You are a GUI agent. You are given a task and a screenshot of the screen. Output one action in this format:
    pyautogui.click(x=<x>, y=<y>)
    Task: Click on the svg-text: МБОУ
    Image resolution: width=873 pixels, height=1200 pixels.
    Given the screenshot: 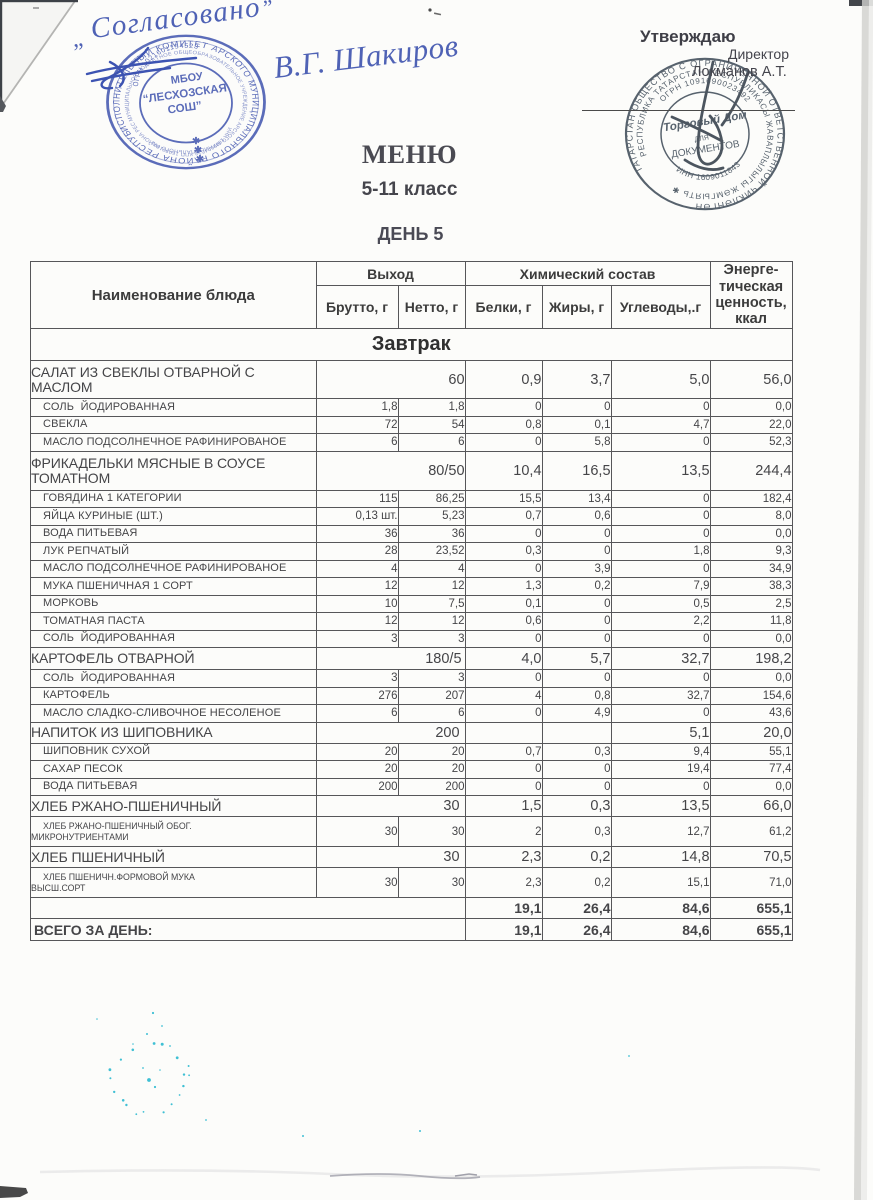 What is the action you would take?
    pyautogui.click(x=187, y=78)
    